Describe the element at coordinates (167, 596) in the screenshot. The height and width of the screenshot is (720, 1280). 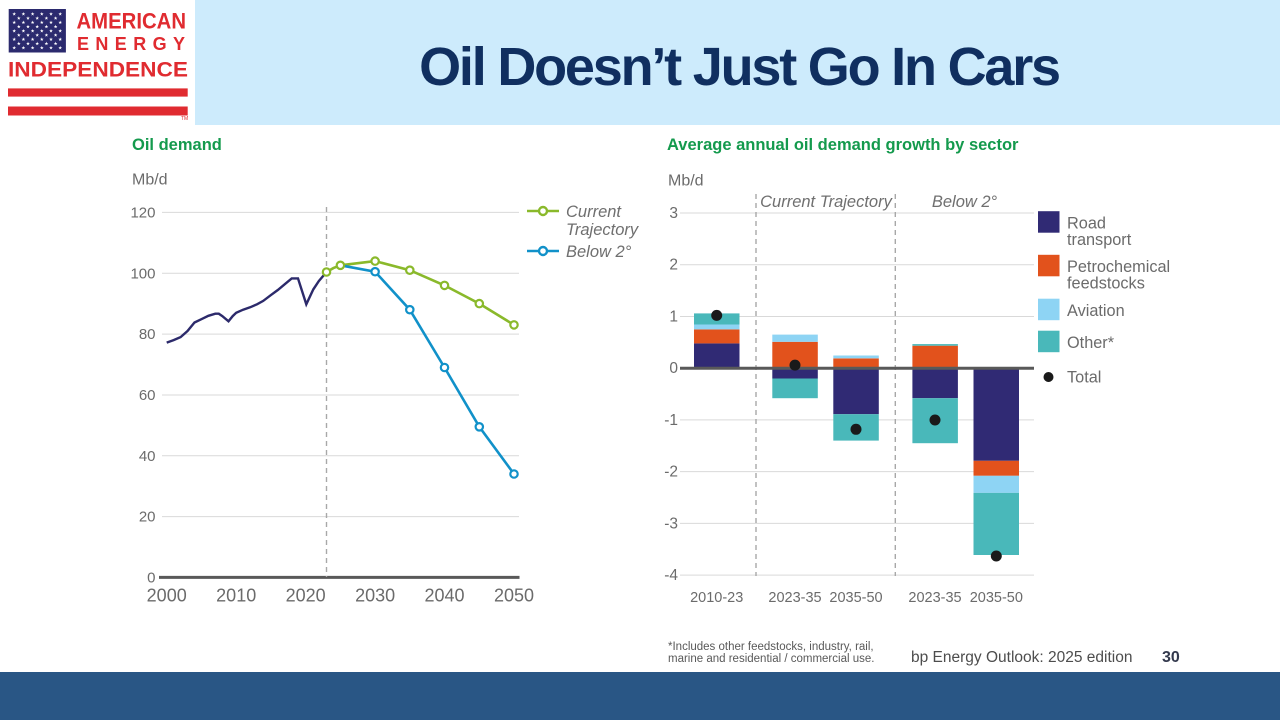
I see `svg-text: 2000` at that location.